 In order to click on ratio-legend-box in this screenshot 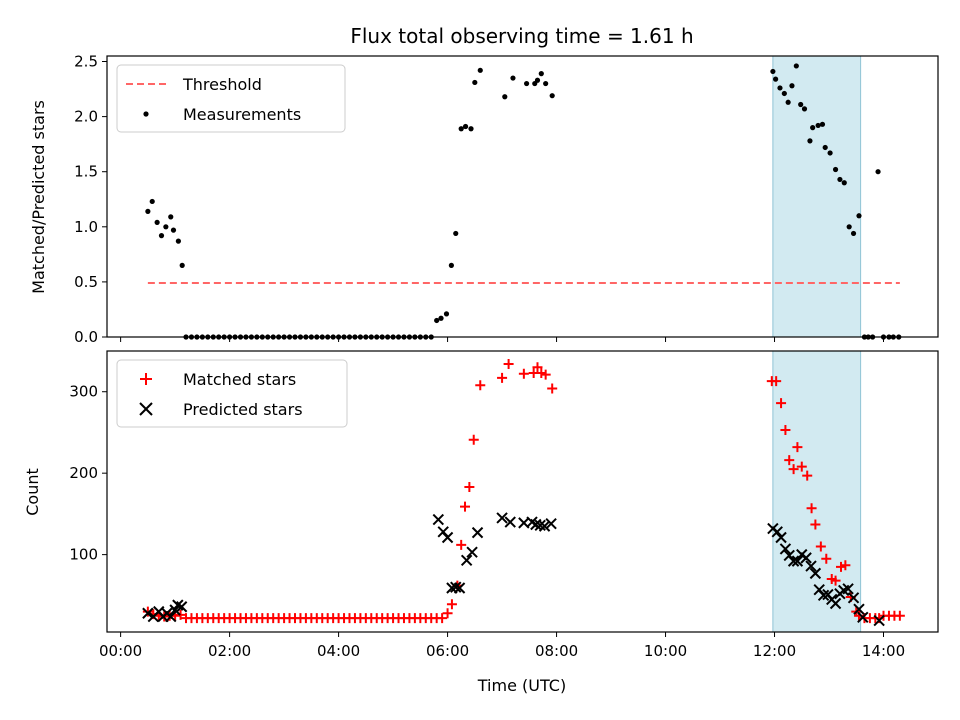, I will do `click(231, 98)`.